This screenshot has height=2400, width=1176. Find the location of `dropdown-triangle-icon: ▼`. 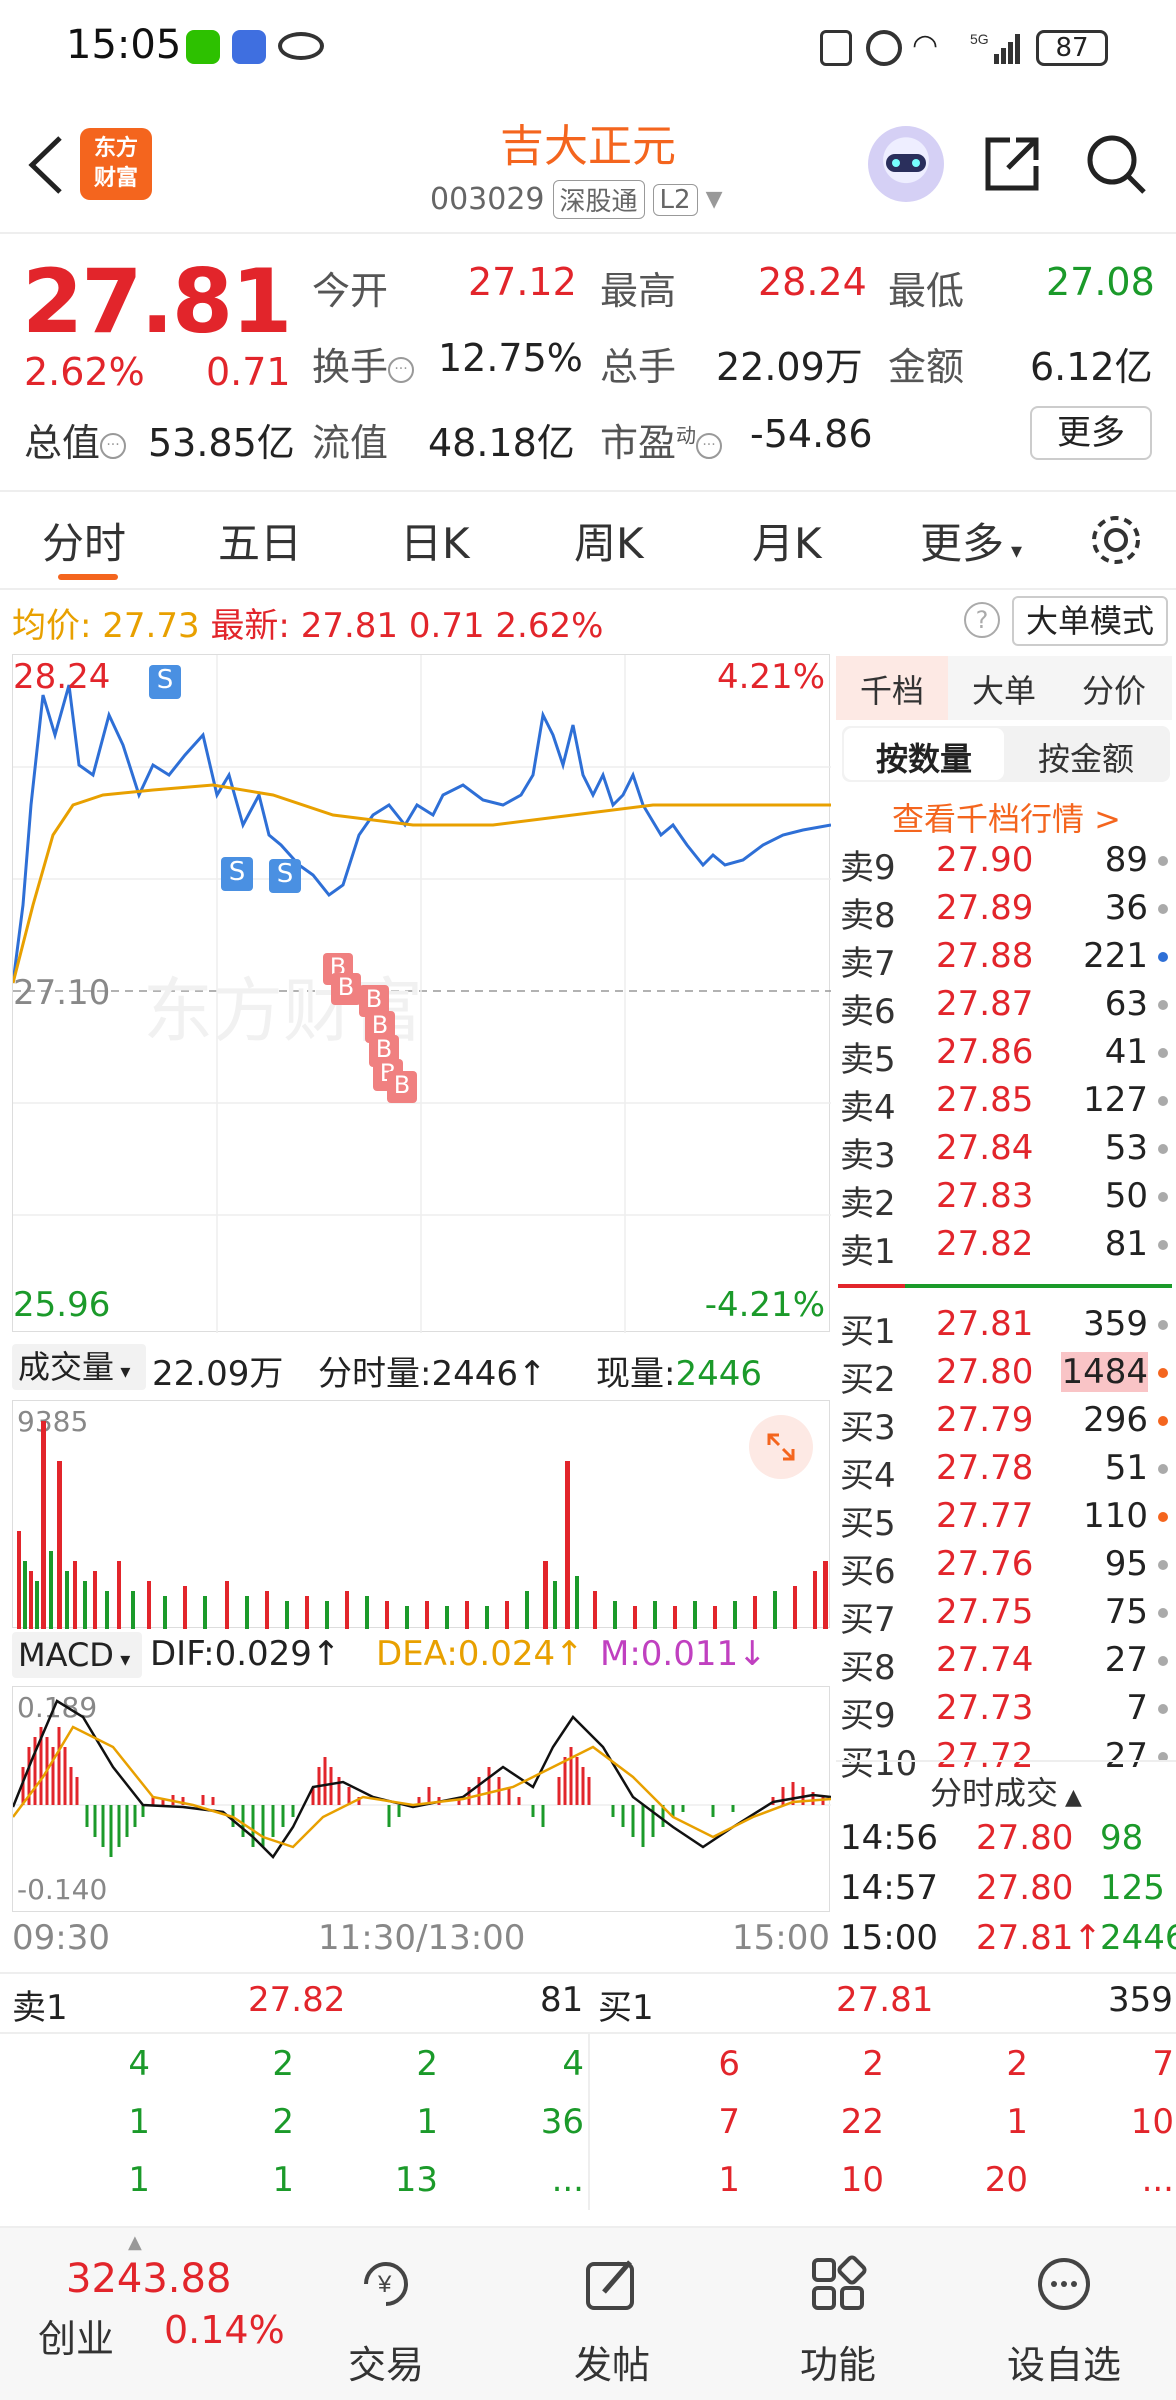

dropdown-triangle-icon: ▼ is located at coordinates (714, 199).